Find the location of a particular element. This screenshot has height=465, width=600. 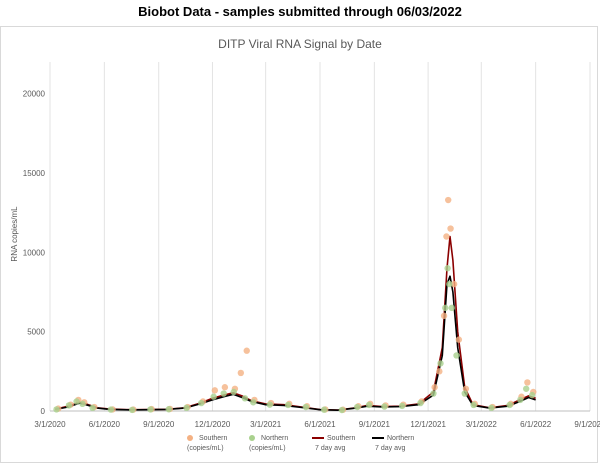

y-tick-label: 20000 is located at coordinates (34, 94).